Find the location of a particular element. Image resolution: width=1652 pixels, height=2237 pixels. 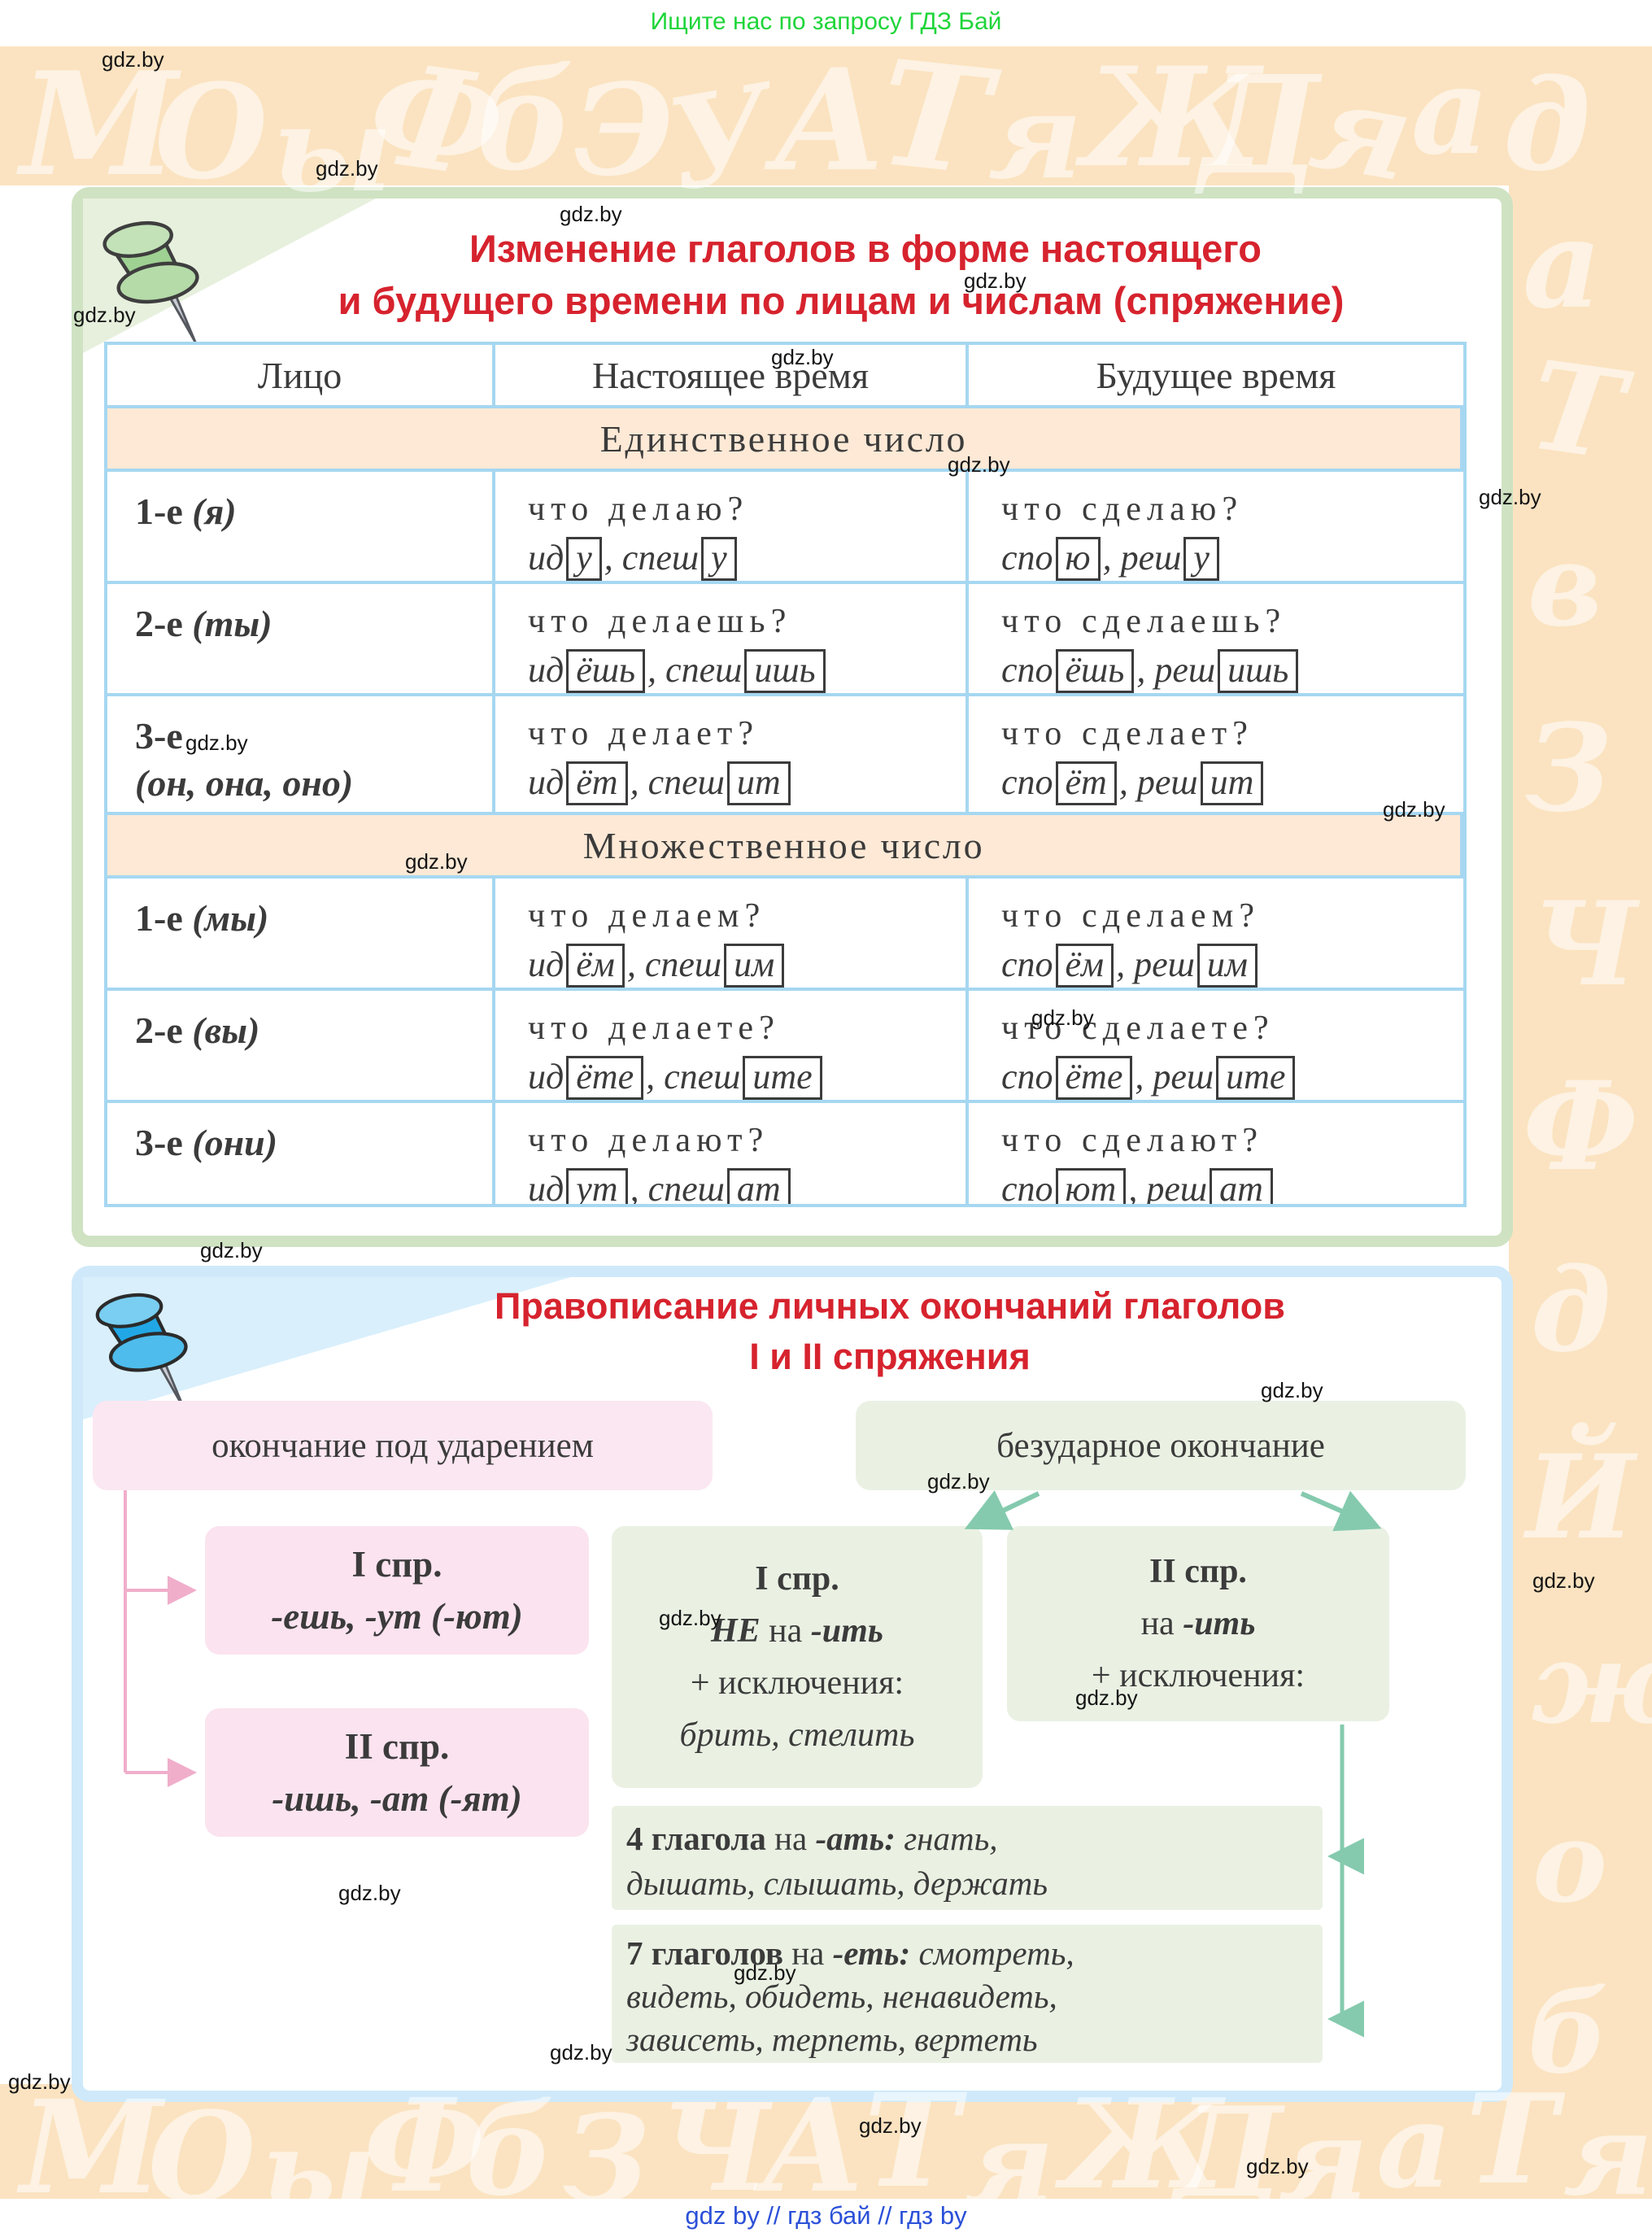

person-label: 2-е (ты) is located at coordinates (313, 624).